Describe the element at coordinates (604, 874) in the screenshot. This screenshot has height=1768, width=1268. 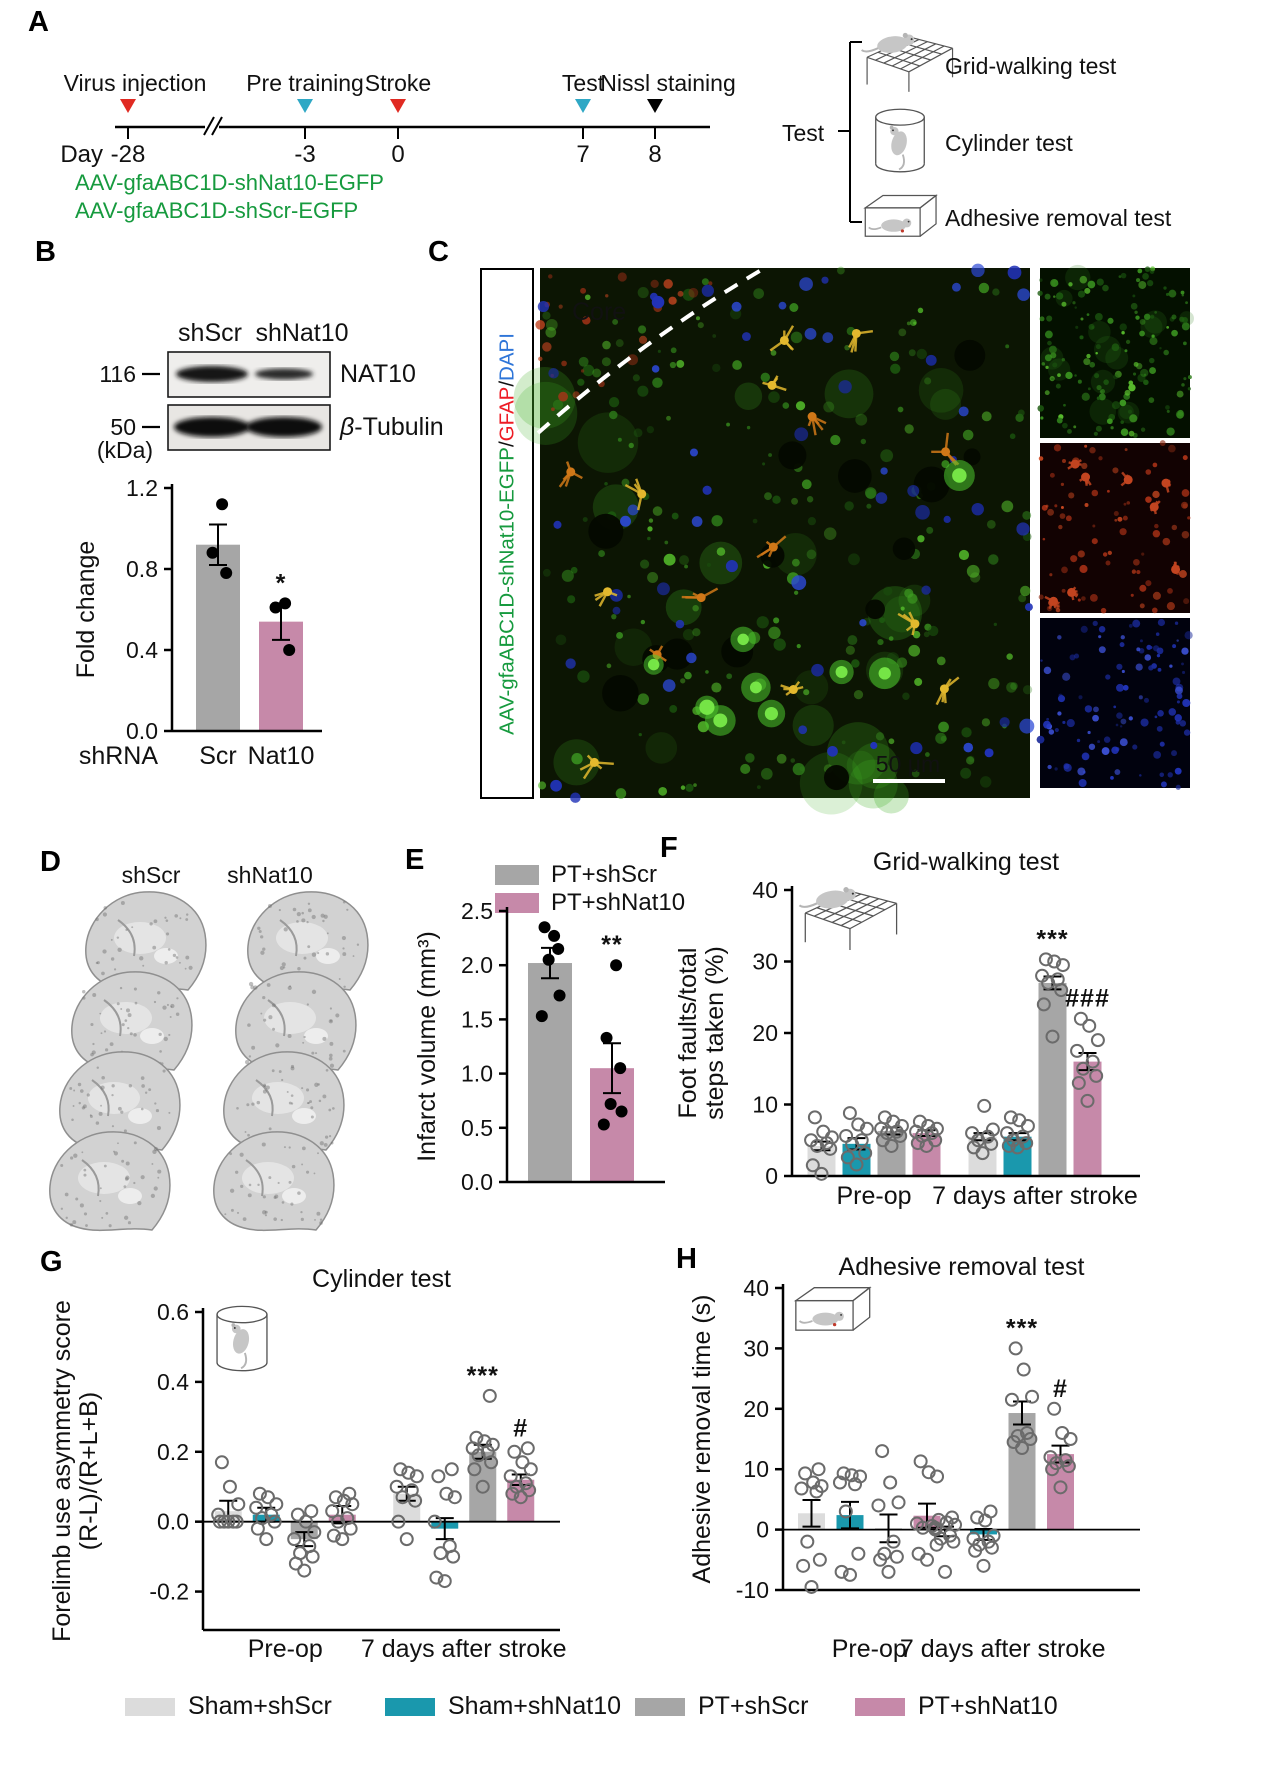
I see `legend-label-pt-shscr: PT+shScr` at that location.